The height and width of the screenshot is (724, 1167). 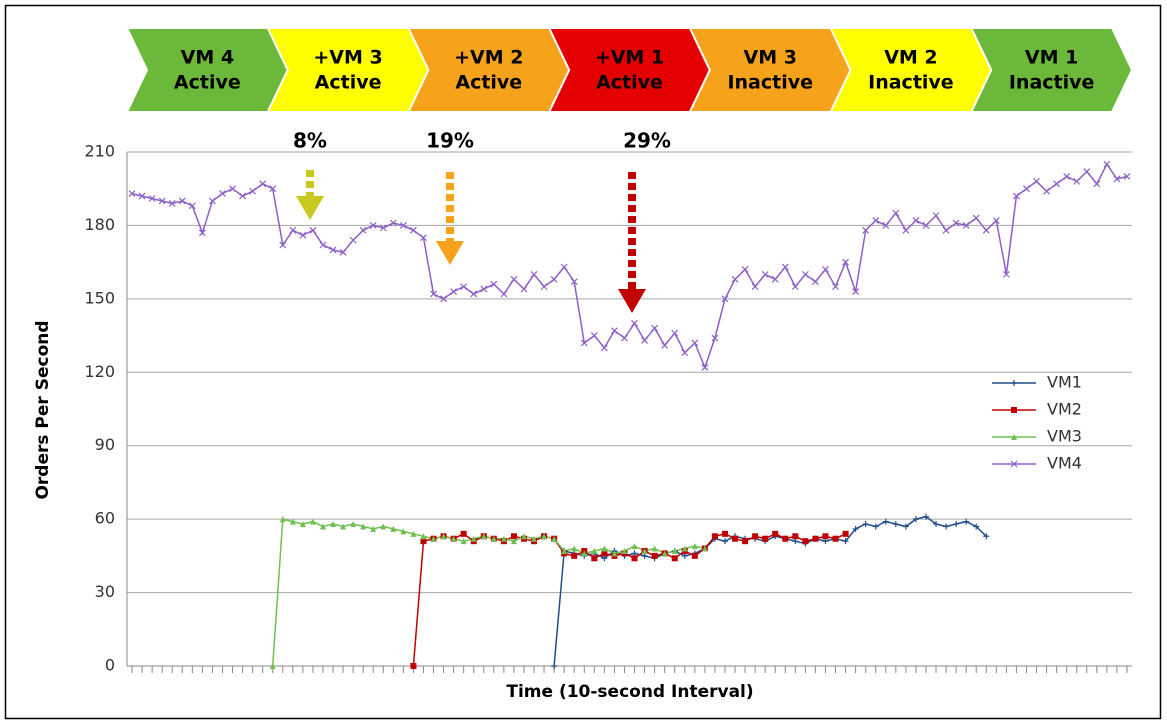 What do you see at coordinates (99, 224) in the screenshot?
I see `y-tick-label: 180` at bounding box center [99, 224].